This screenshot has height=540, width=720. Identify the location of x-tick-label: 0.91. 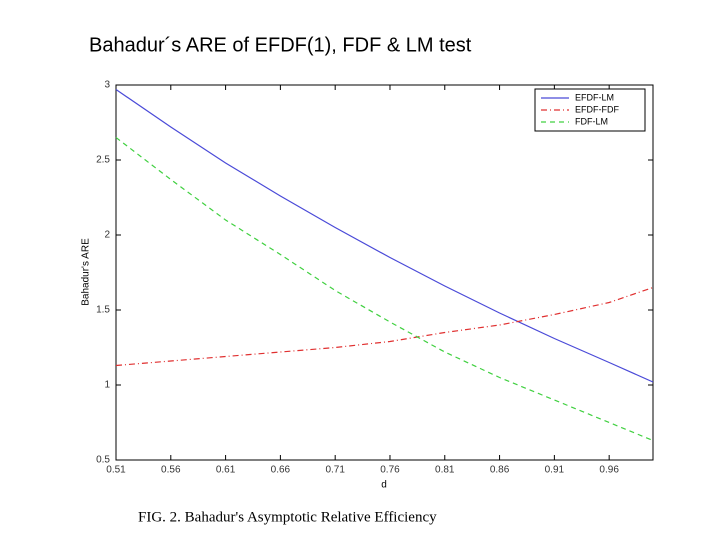
(555, 470).